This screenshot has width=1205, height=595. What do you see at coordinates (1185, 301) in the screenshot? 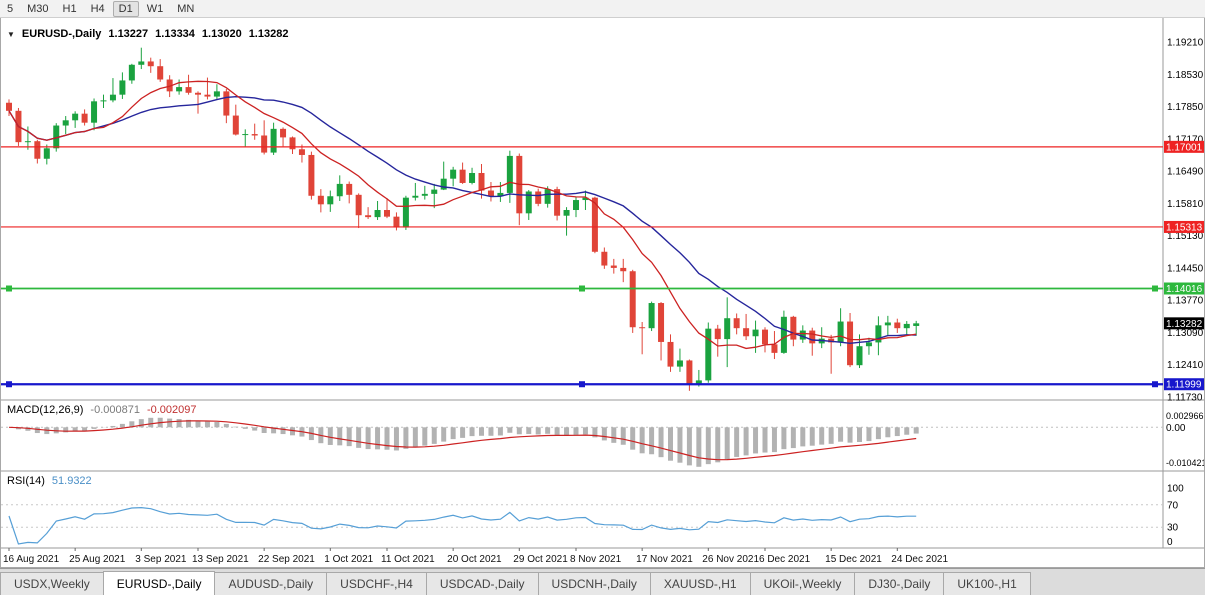
I see `svg-text: 1.13770` at bounding box center [1185, 301].